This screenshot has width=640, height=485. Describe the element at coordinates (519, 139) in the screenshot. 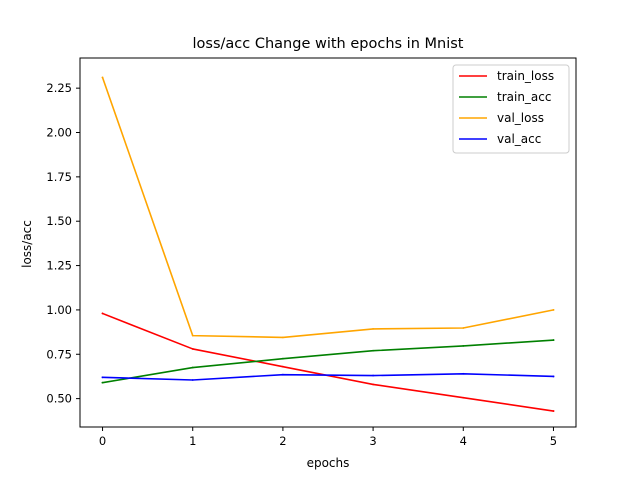

I see `legend-label-val_acc: val_acc` at that location.